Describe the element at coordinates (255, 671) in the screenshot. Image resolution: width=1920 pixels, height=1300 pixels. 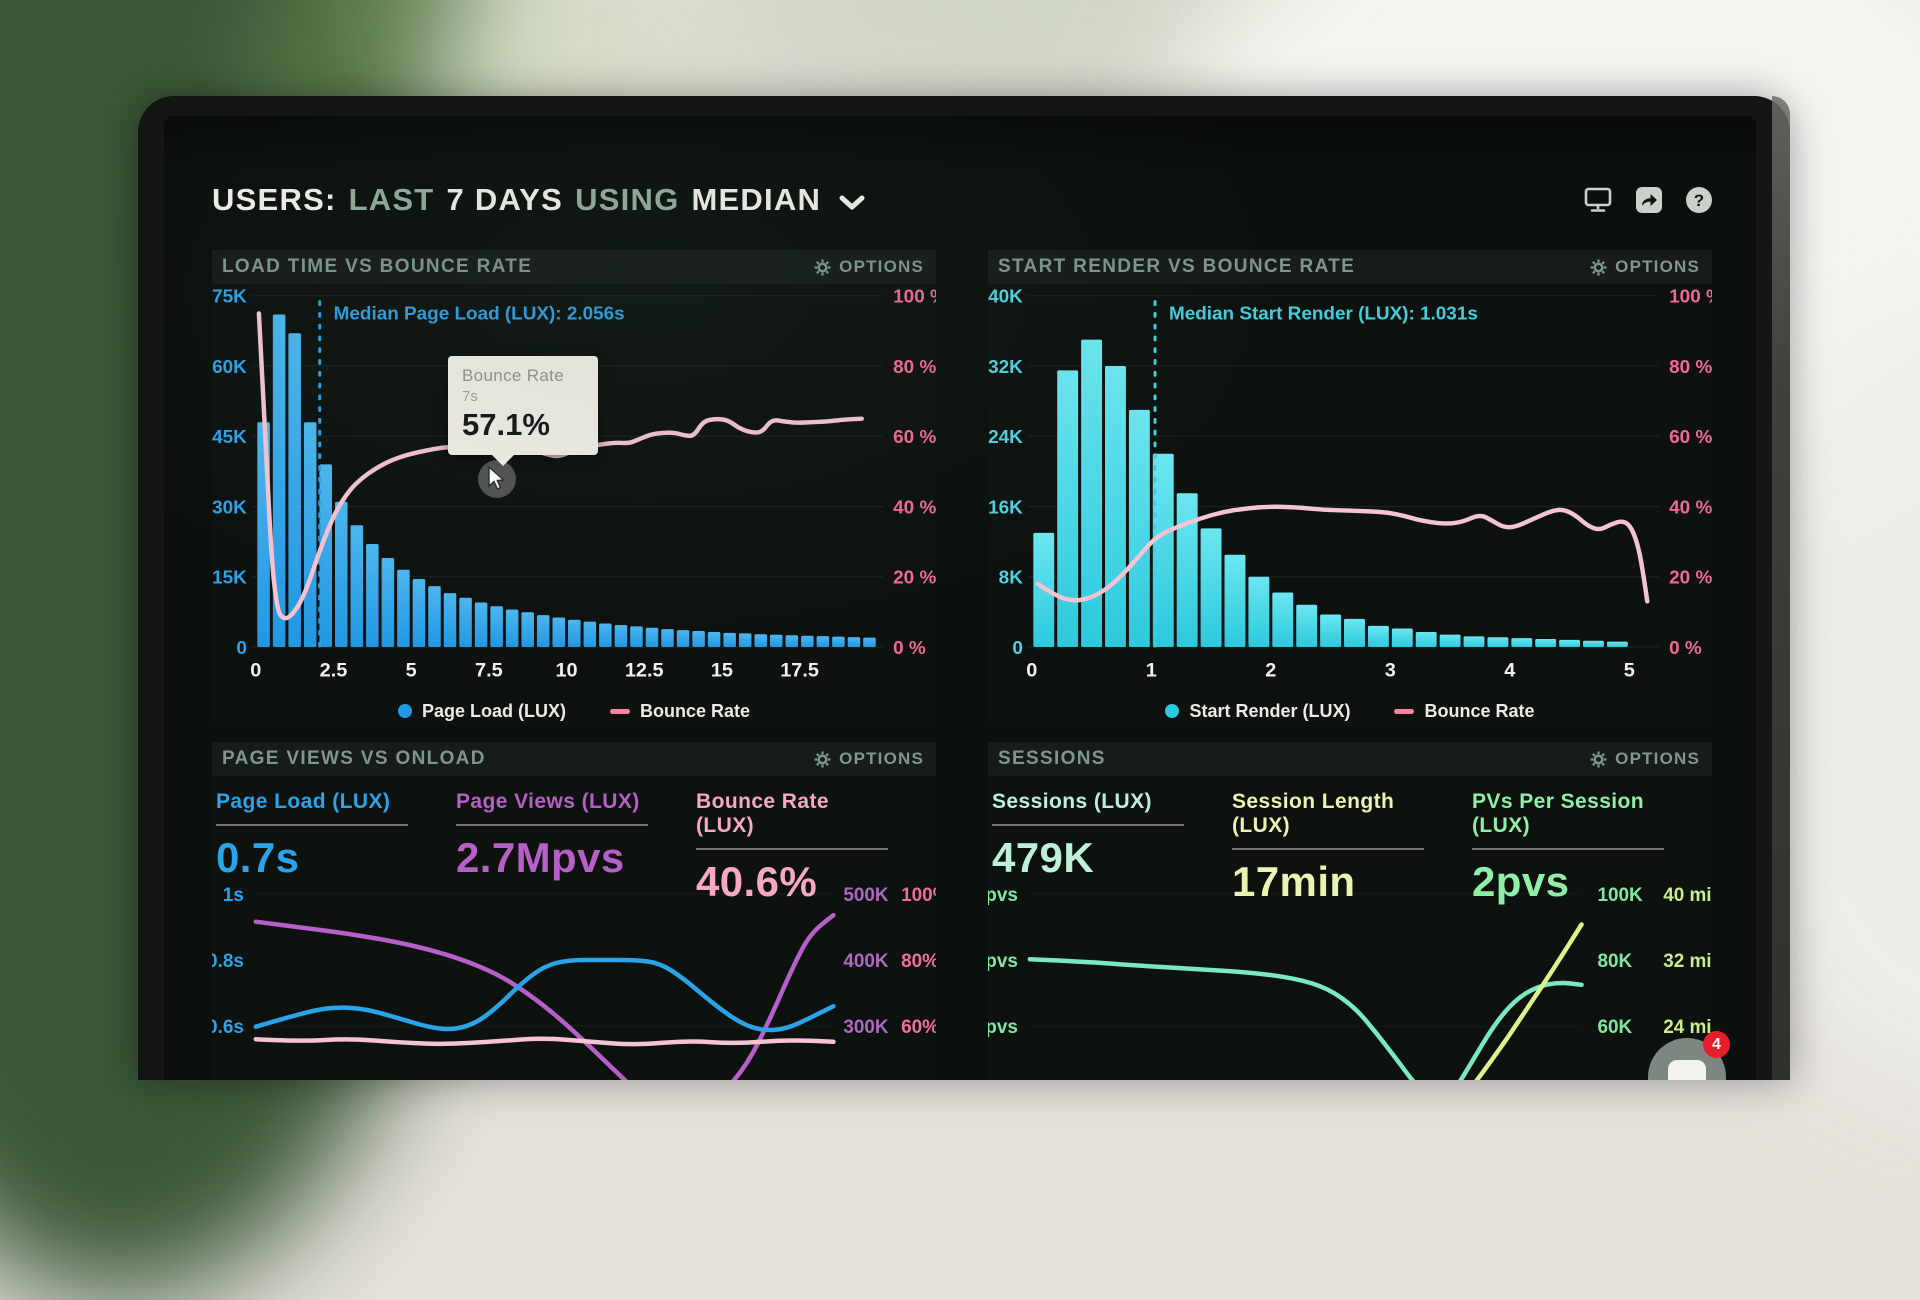
I see `x-axis-tick: 0` at that location.